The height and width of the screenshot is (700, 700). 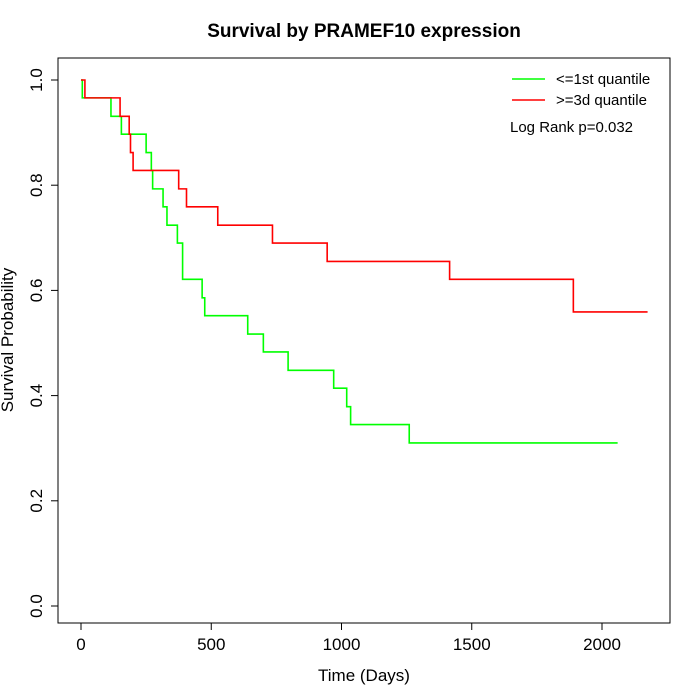 I want to click on x-tick-label: 2000, so click(x=602, y=644).